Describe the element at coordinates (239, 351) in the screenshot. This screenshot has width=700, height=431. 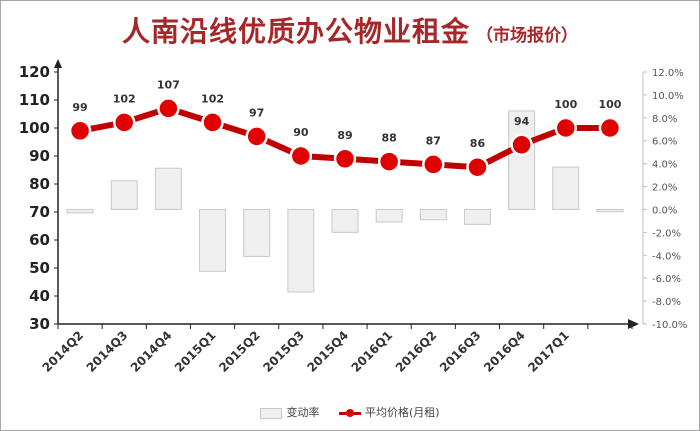
I see `x-tick-label: 2015Q2` at that location.